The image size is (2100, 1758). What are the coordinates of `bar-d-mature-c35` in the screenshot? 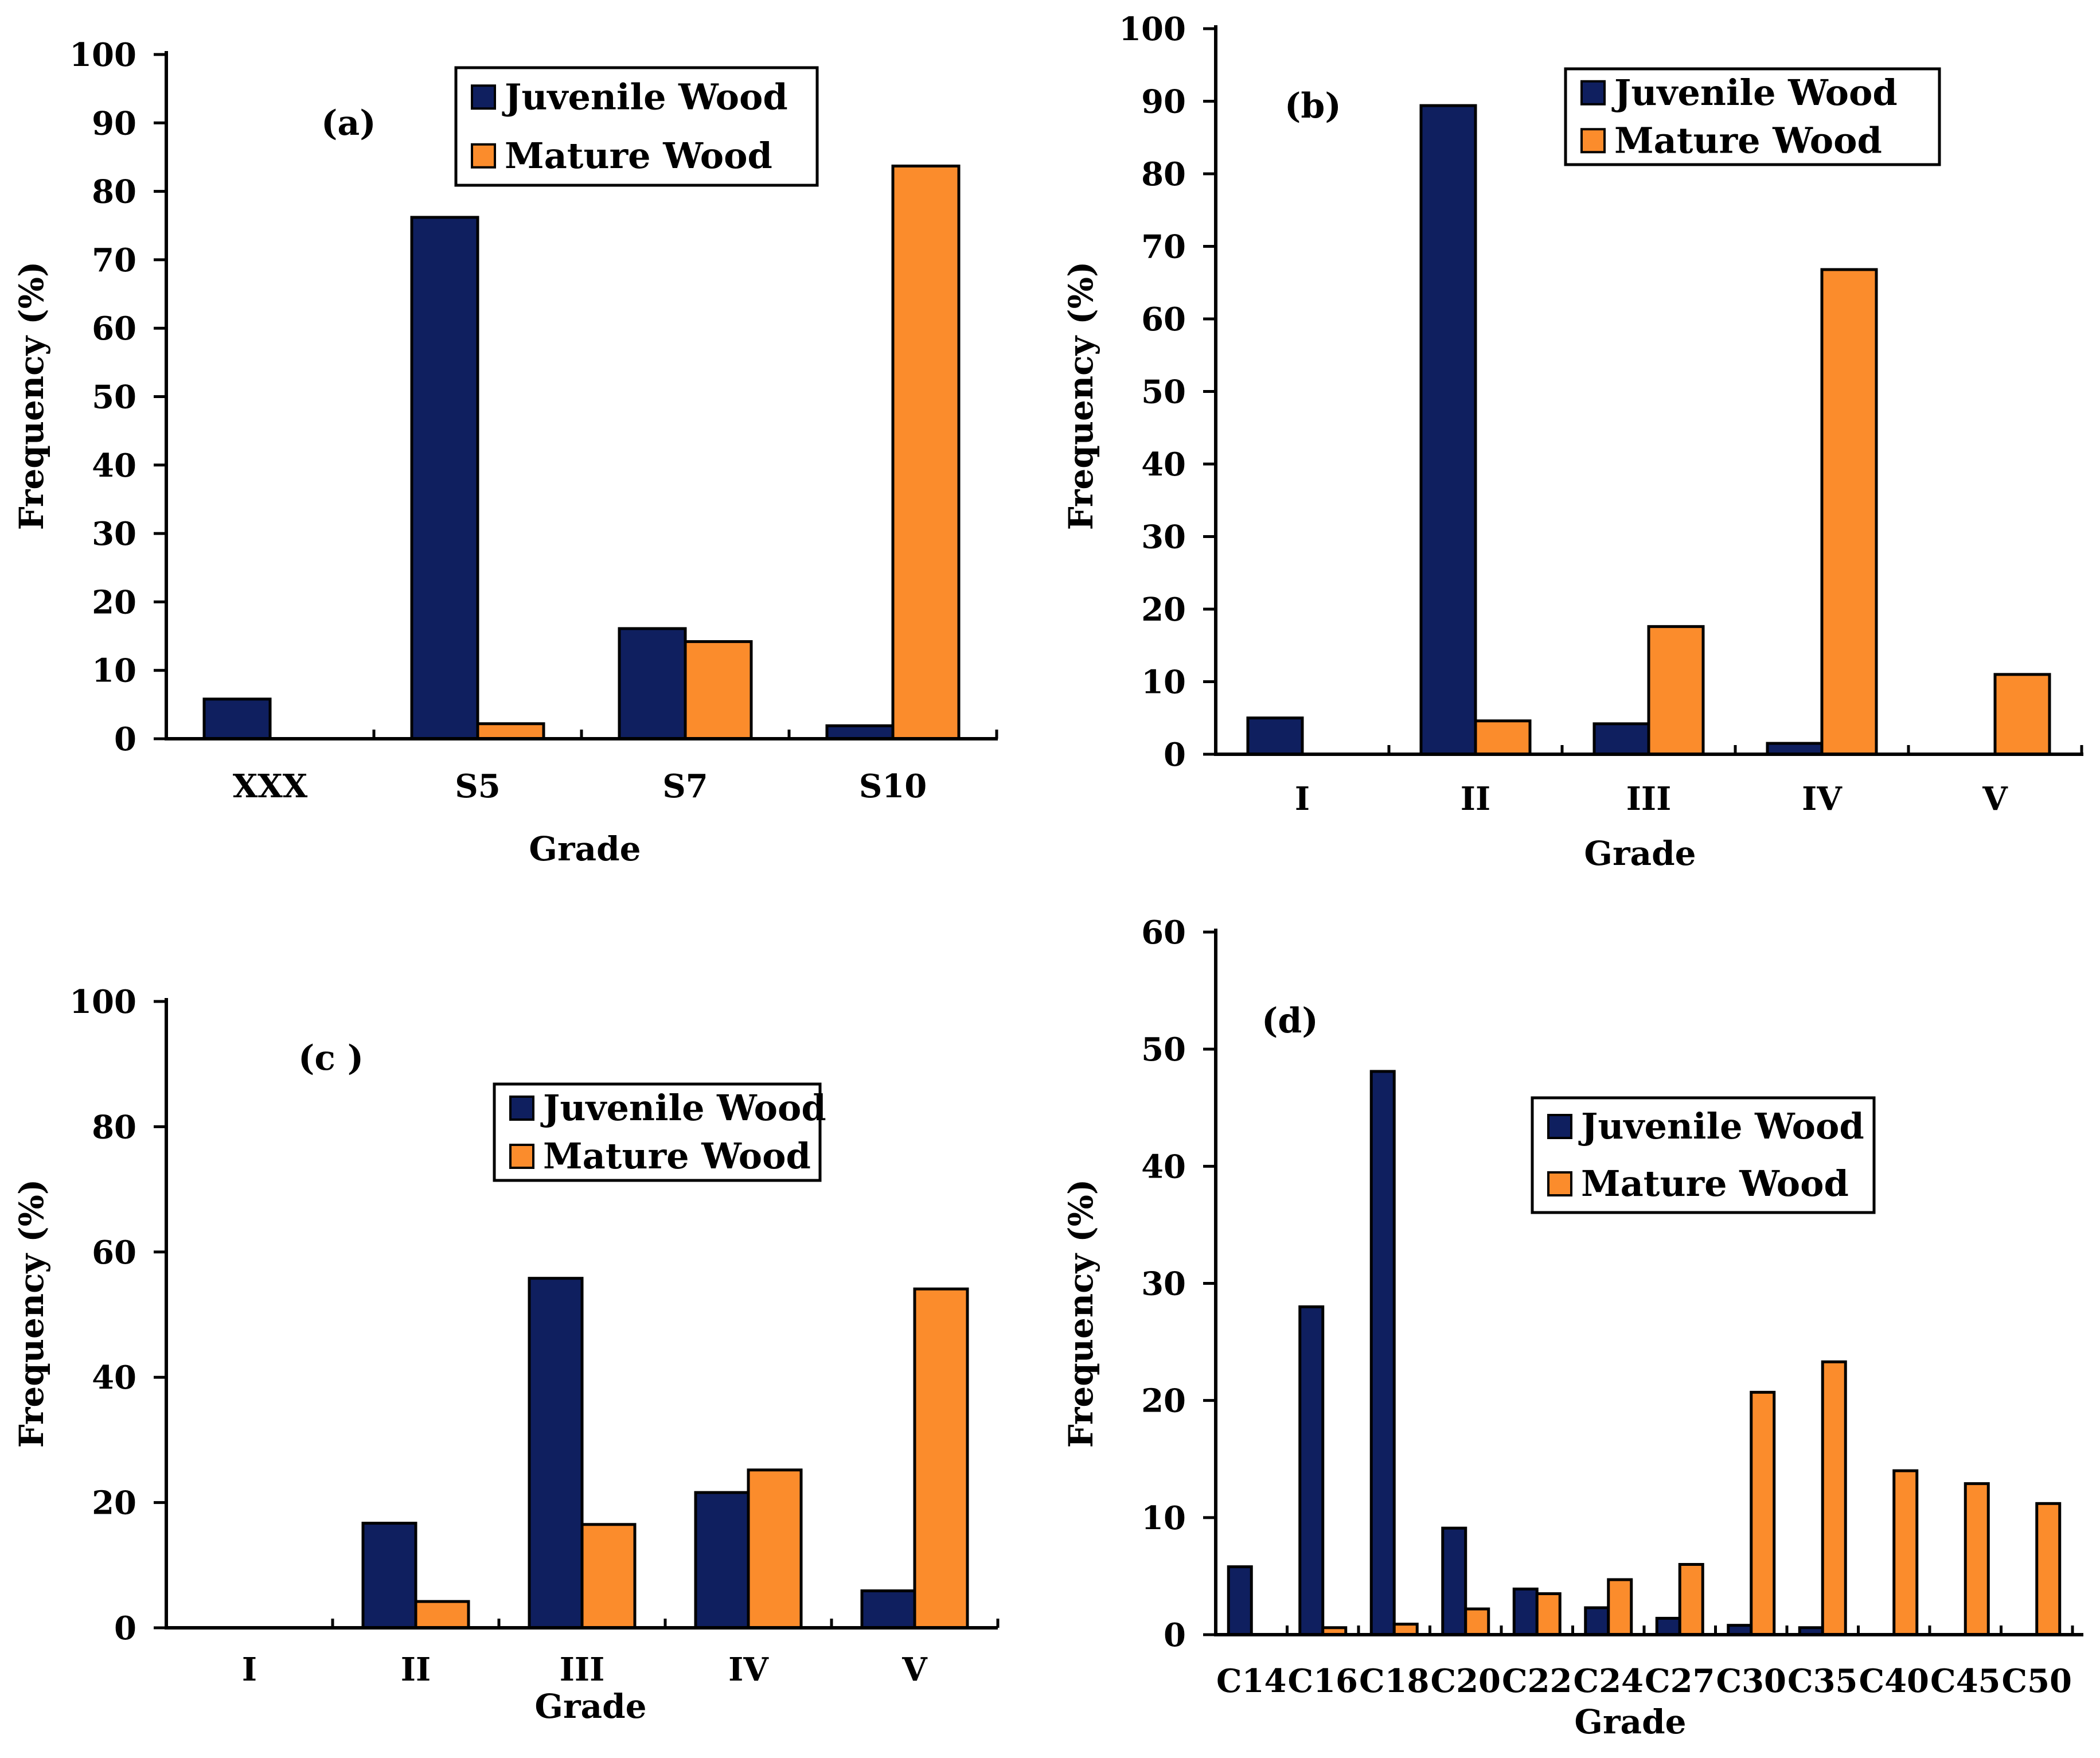 It's located at (1834, 1498).